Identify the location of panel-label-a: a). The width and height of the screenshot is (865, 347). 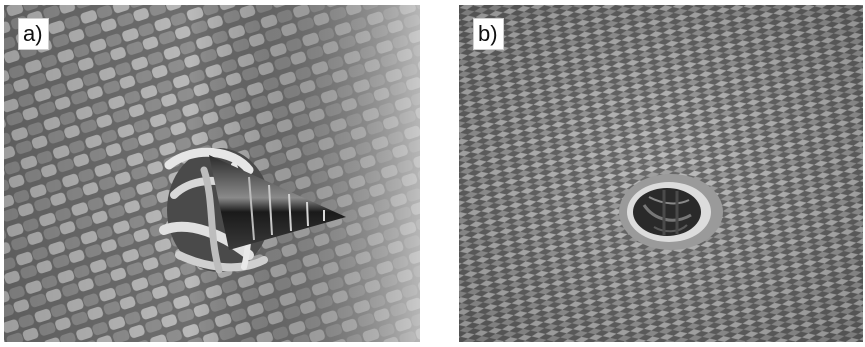
(33, 34).